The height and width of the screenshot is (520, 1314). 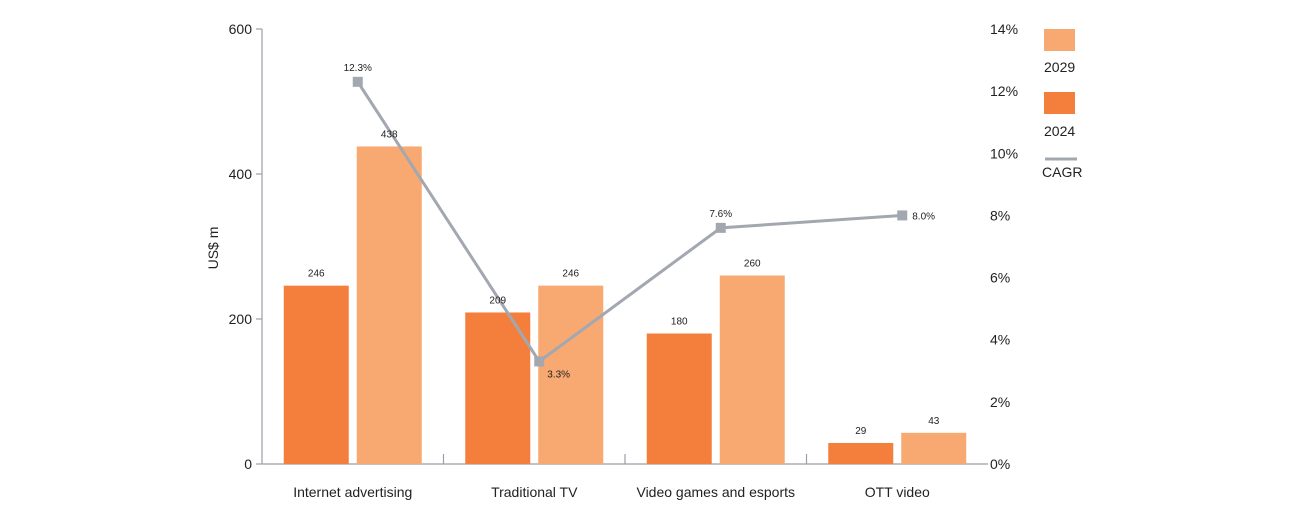 What do you see at coordinates (715, 492) in the screenshot?
I see `x-tick-label: Video games and esports` at bounding box center [715, 492].